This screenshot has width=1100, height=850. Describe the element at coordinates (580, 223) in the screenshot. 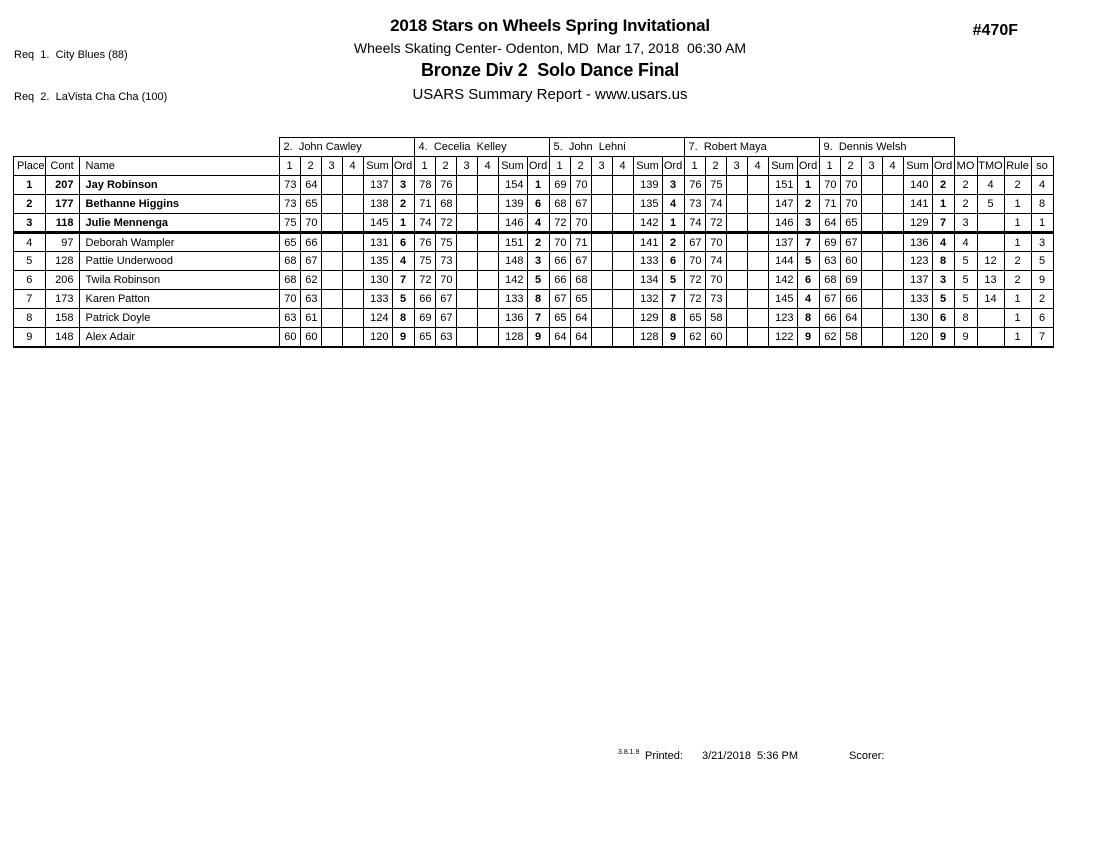

I see `judge3-score-cell: 70` at that location.